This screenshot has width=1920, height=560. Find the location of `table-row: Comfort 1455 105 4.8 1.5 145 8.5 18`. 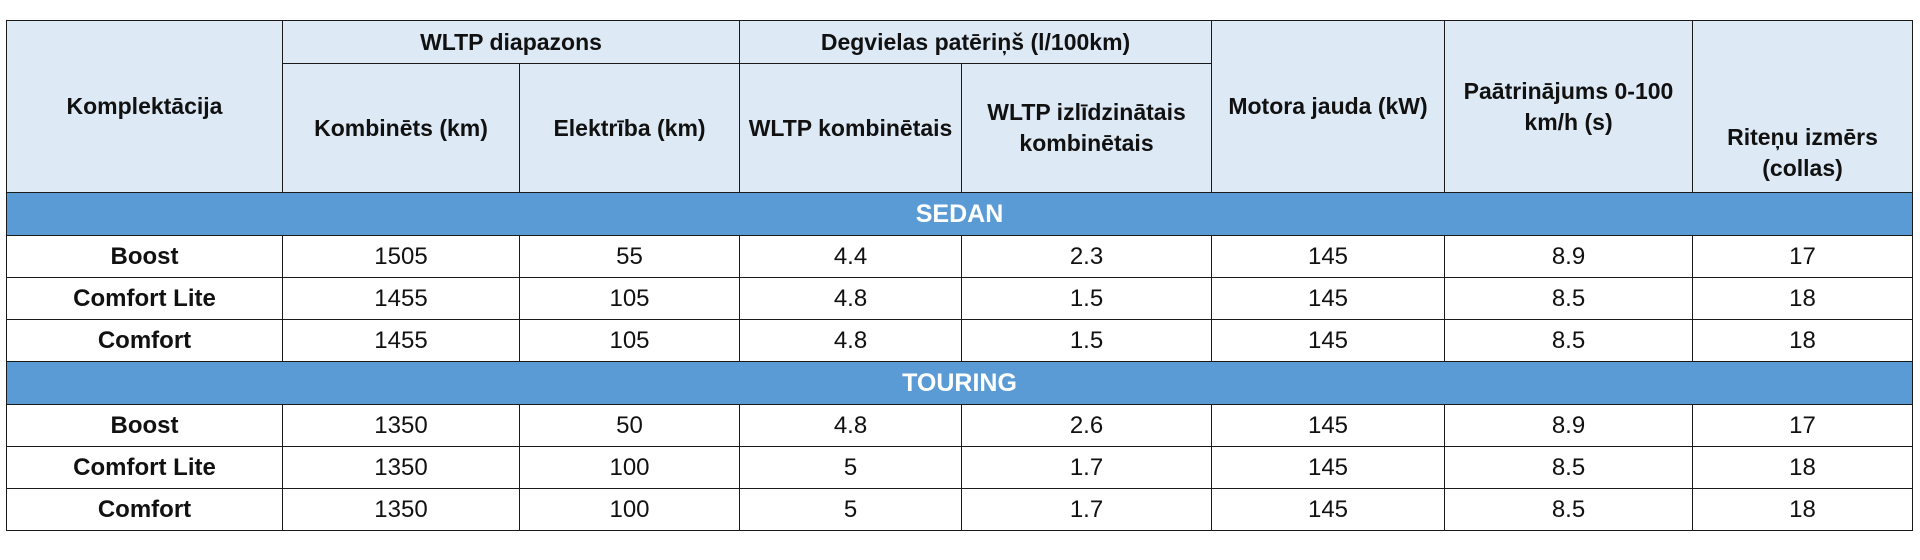

table-row: Comfort 1455 105 4.8 1.5 145 8.5 18 is located at coordinates (960, 340).